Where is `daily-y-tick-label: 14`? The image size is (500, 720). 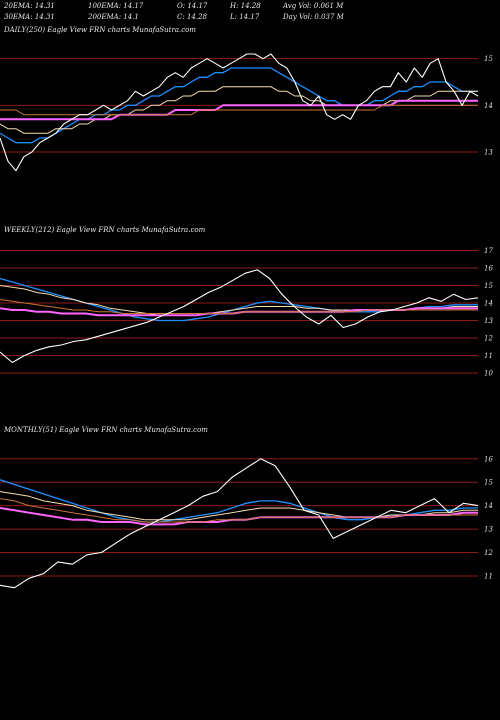
daily-y-tick-label: 14 is located at coordinates (488, 106).